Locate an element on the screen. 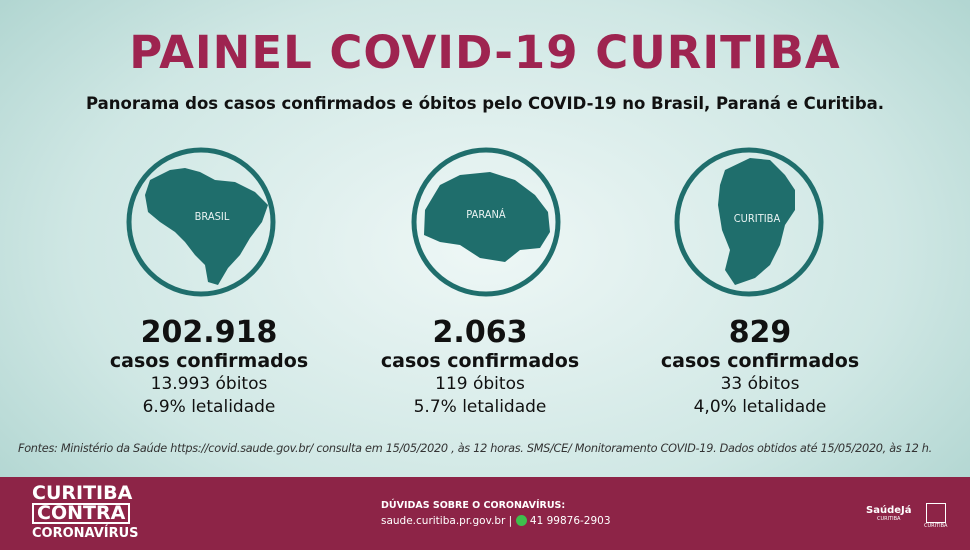 This screenshot has width=970, height=550. lethality: 4,0% letalidade is located at coordinates (760, 407).